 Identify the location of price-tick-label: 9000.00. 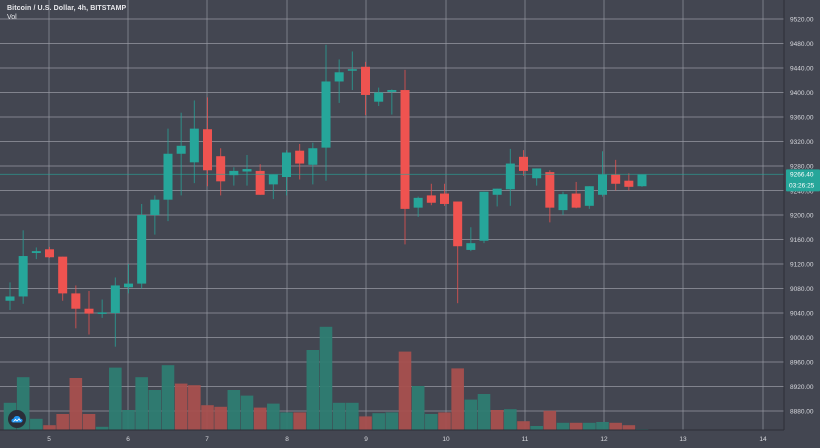
(802, 338).